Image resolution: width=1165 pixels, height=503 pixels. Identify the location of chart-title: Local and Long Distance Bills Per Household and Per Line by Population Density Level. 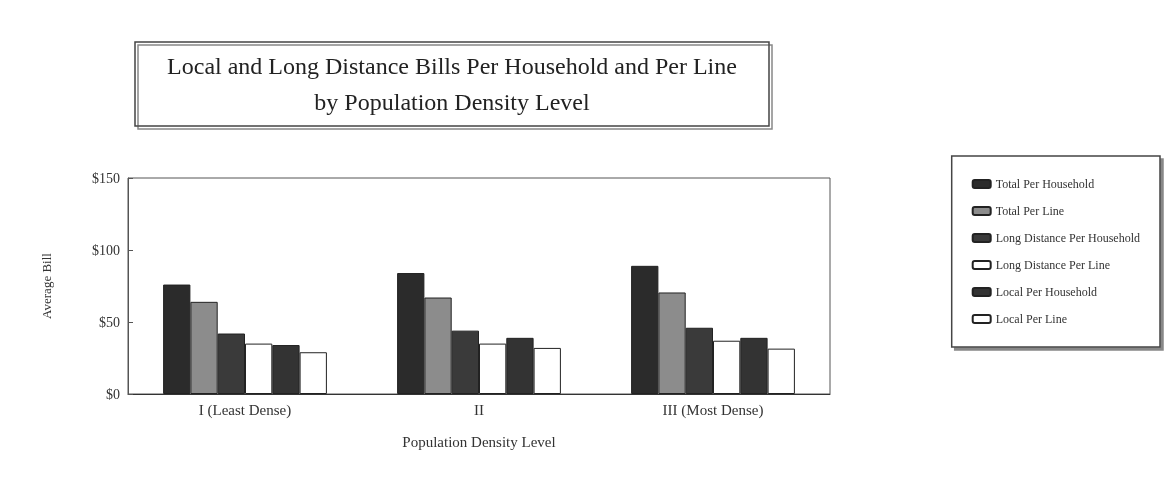
(452, 84).